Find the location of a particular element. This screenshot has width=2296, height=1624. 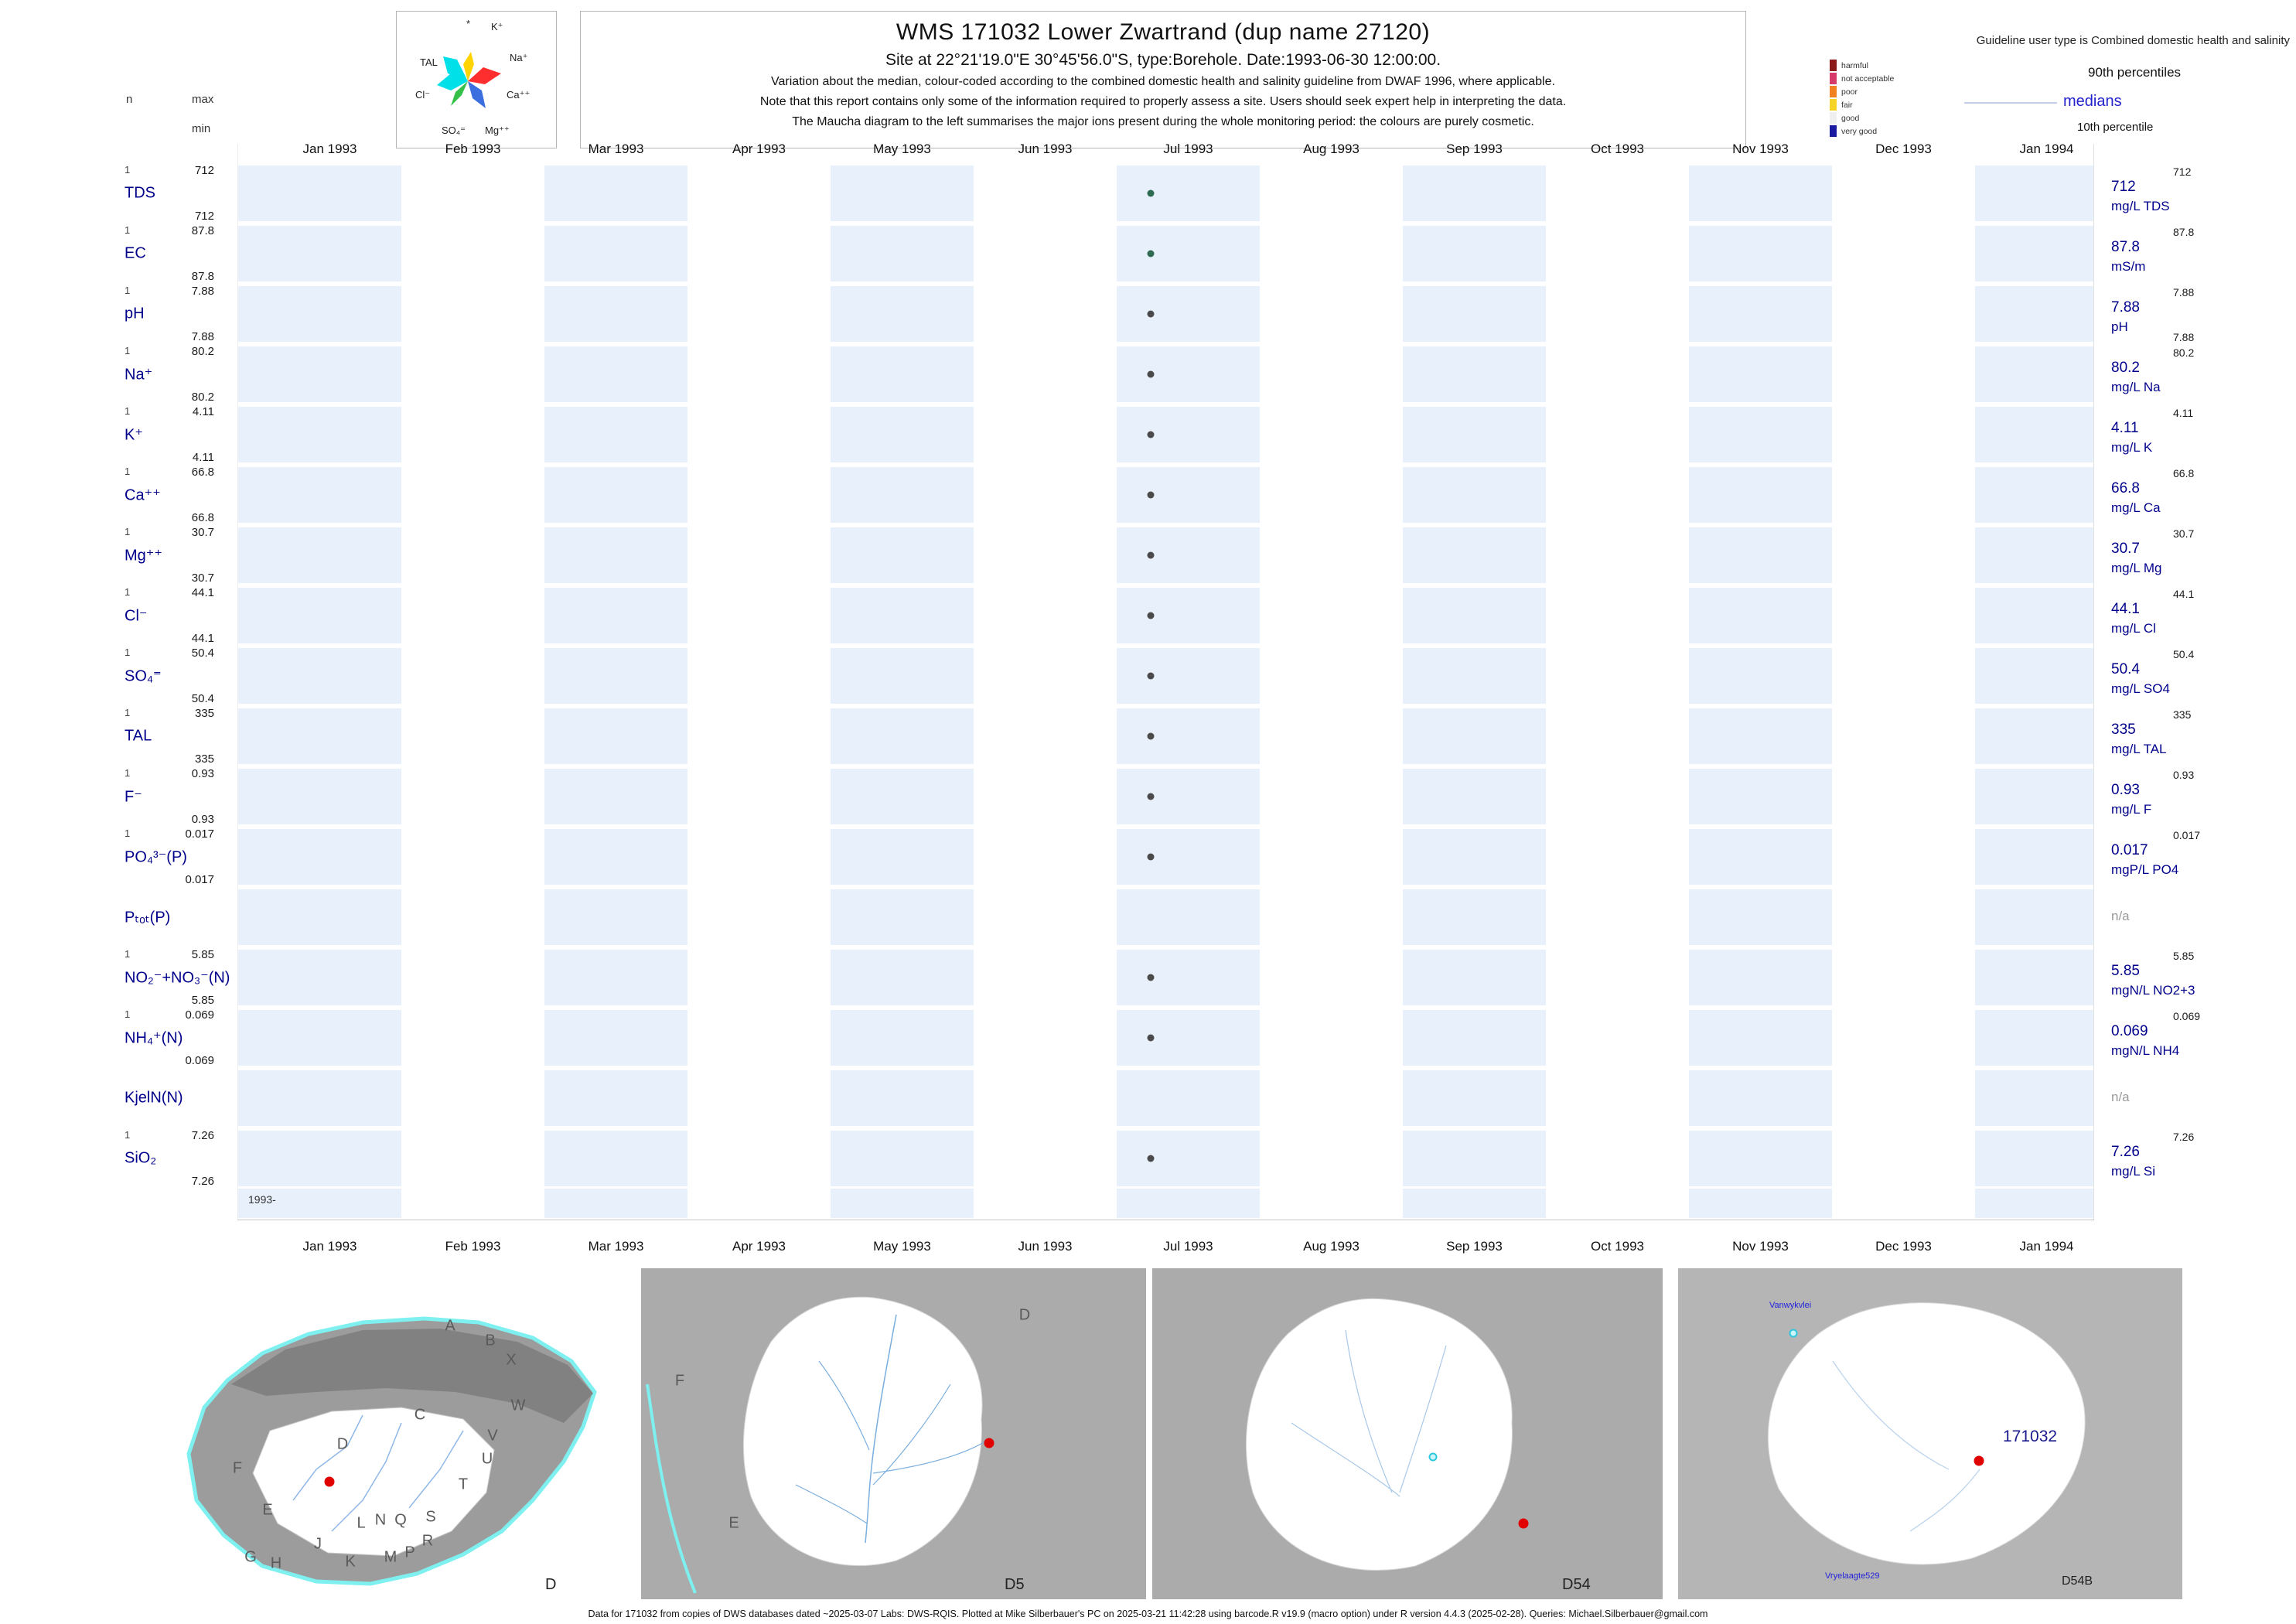

row-right-values: 7.88 7.88 pH 7.88 is located at coordinates (2198, 314).